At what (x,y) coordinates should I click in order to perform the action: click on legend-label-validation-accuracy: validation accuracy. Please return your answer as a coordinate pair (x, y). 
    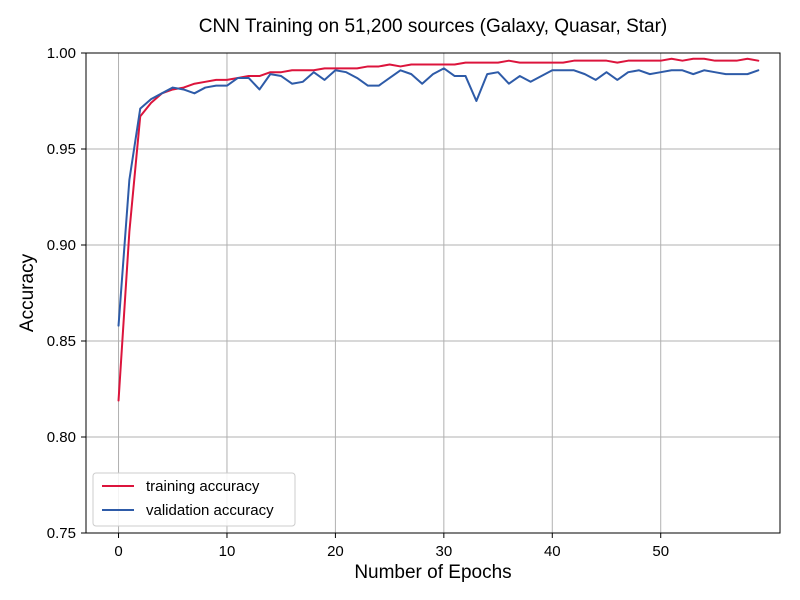
    Looking at the image, I should click on (210, 510).